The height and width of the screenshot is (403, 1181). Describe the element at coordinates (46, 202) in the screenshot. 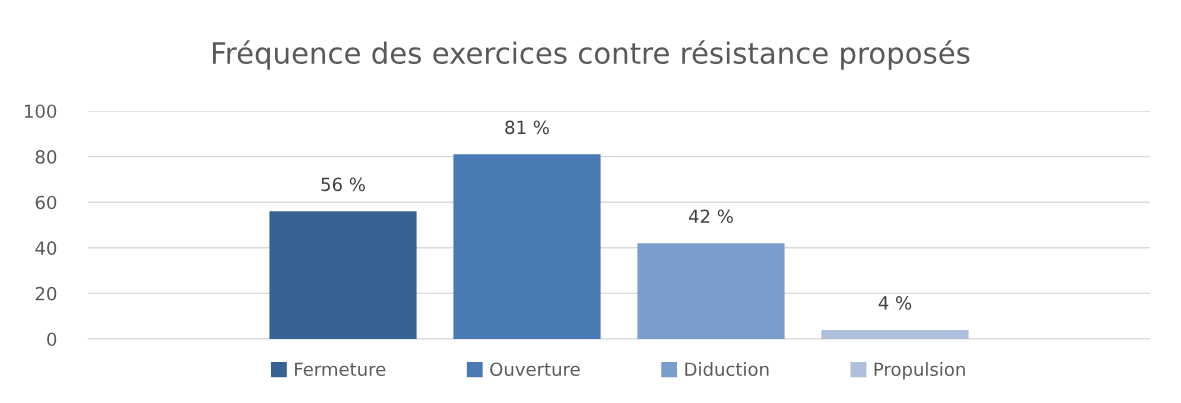

I see `y-tick-label: 60` at that location.